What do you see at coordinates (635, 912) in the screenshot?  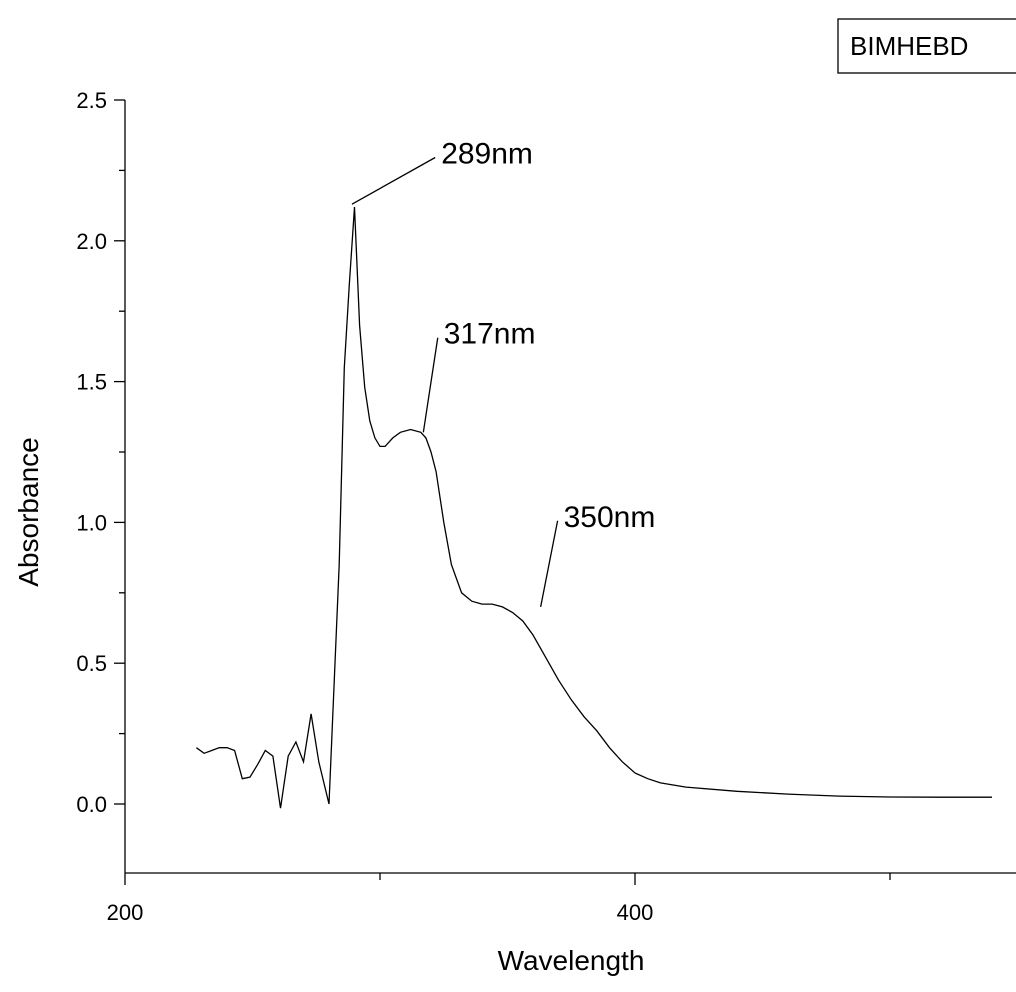 I see `x-tick-label: 400` at bounding box center [635, 912].